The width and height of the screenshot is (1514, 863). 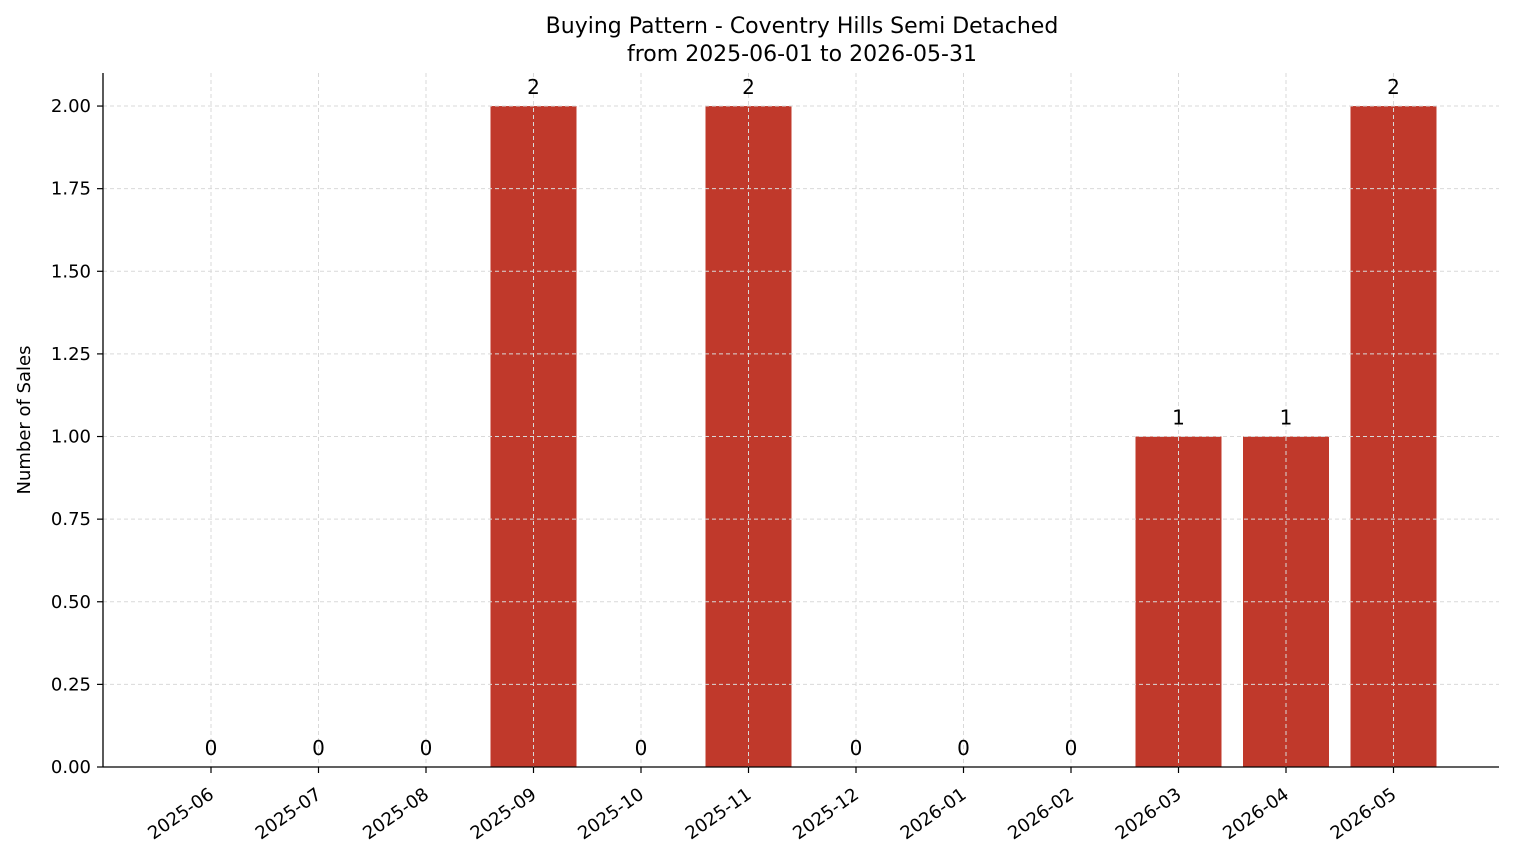 What do you see at coordinates (1041, 814) in the screenshot?
I see `x-tick-label: 2026-02` at bounding box center [1041, 814].